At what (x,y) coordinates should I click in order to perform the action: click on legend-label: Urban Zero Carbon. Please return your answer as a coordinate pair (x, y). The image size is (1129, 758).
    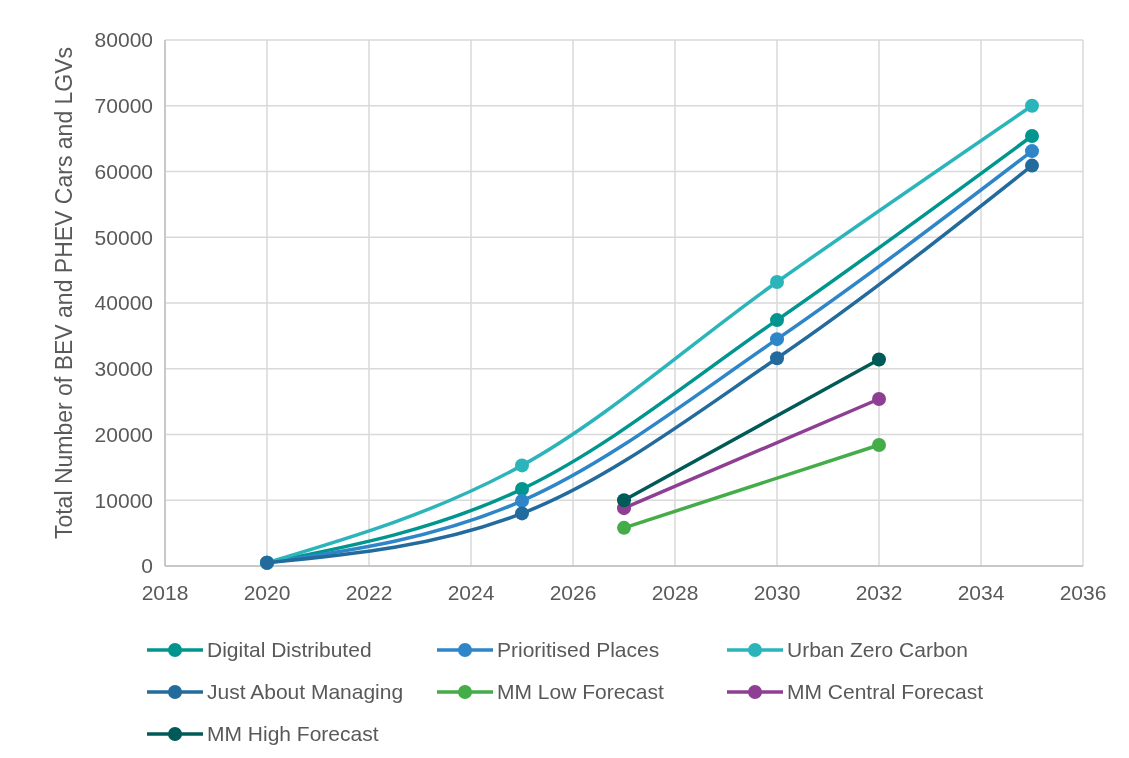
    Looking at the image, I should click on (877, 650).